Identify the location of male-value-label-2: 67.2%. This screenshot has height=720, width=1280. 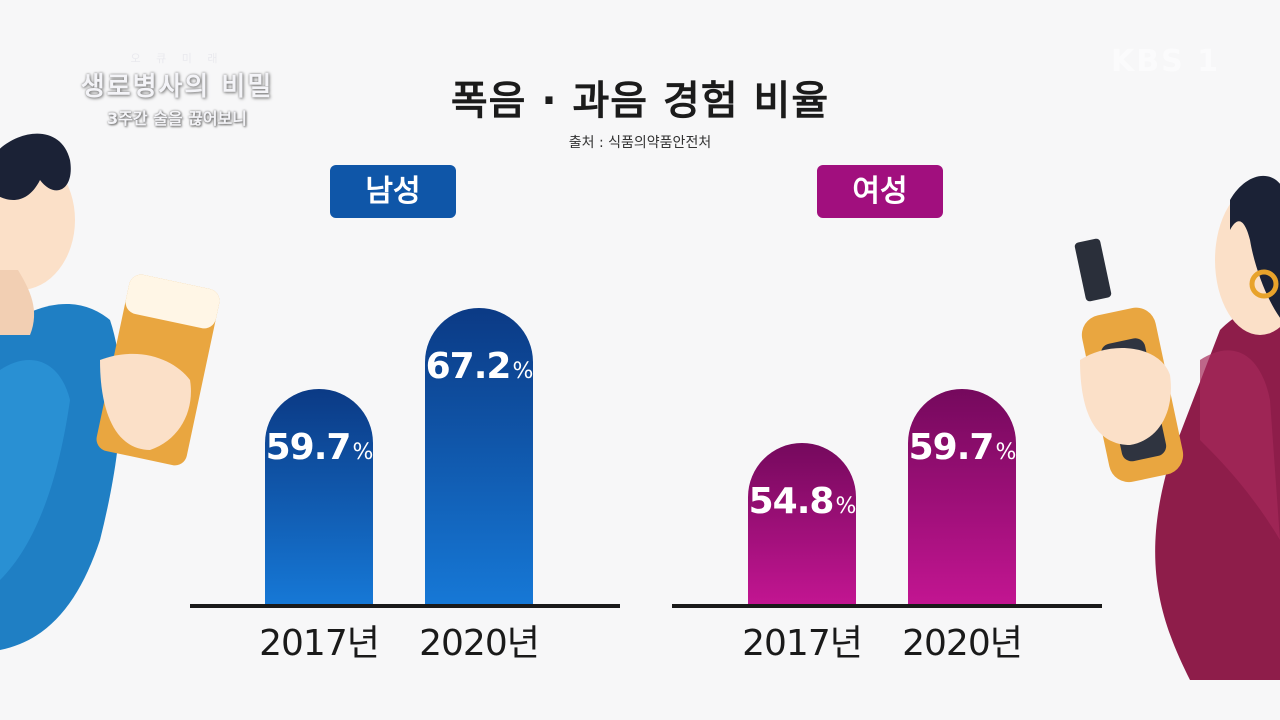
(479, 366).